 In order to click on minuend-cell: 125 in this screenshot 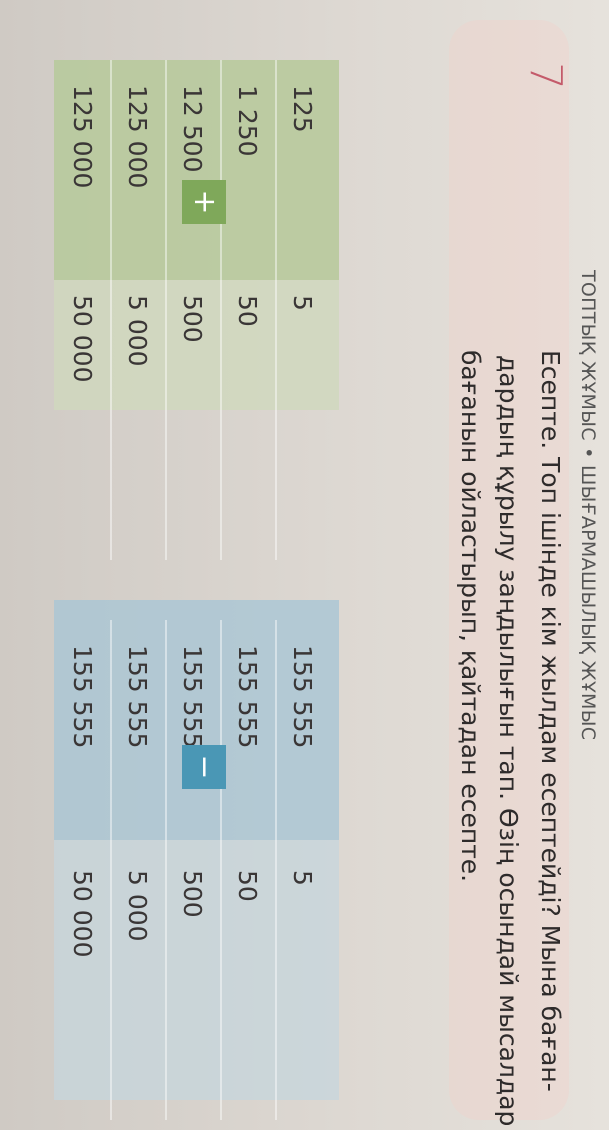, I will do `click(302, 109)`.